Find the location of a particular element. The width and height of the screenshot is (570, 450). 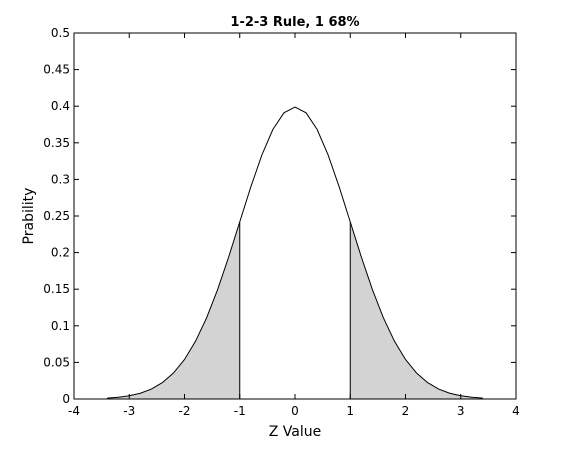

y-tick-label: 0.45 is located at coordinates (56, 70).